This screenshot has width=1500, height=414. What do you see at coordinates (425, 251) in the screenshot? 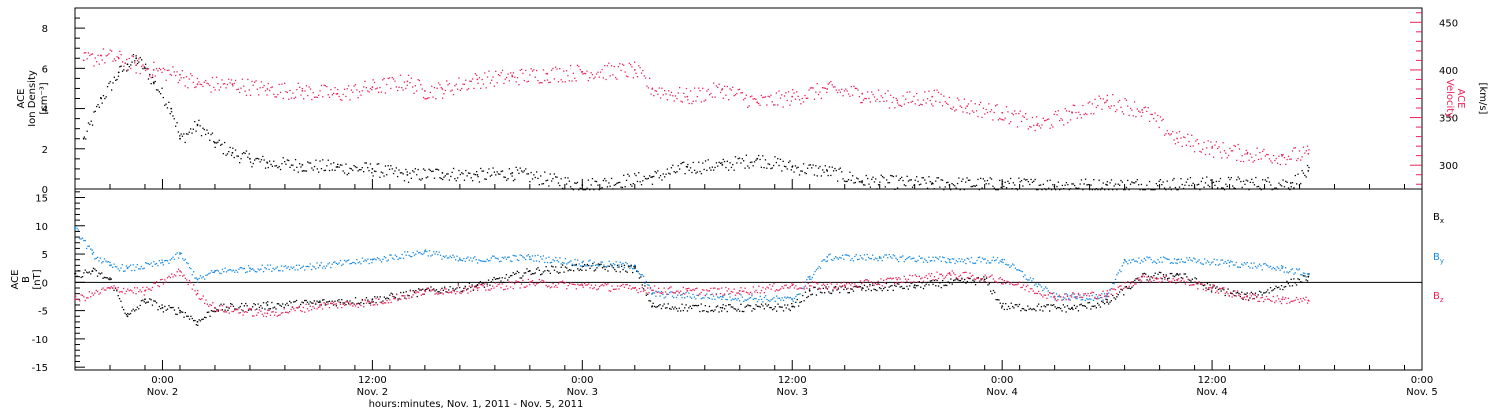
I see `field-series-by-anchor-point` at bounding box center [425, 251].